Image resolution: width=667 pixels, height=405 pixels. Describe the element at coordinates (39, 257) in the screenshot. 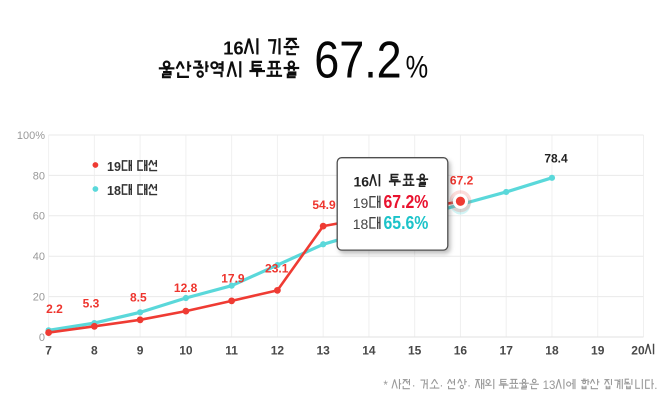

I see `svg-text: 40` at that location.